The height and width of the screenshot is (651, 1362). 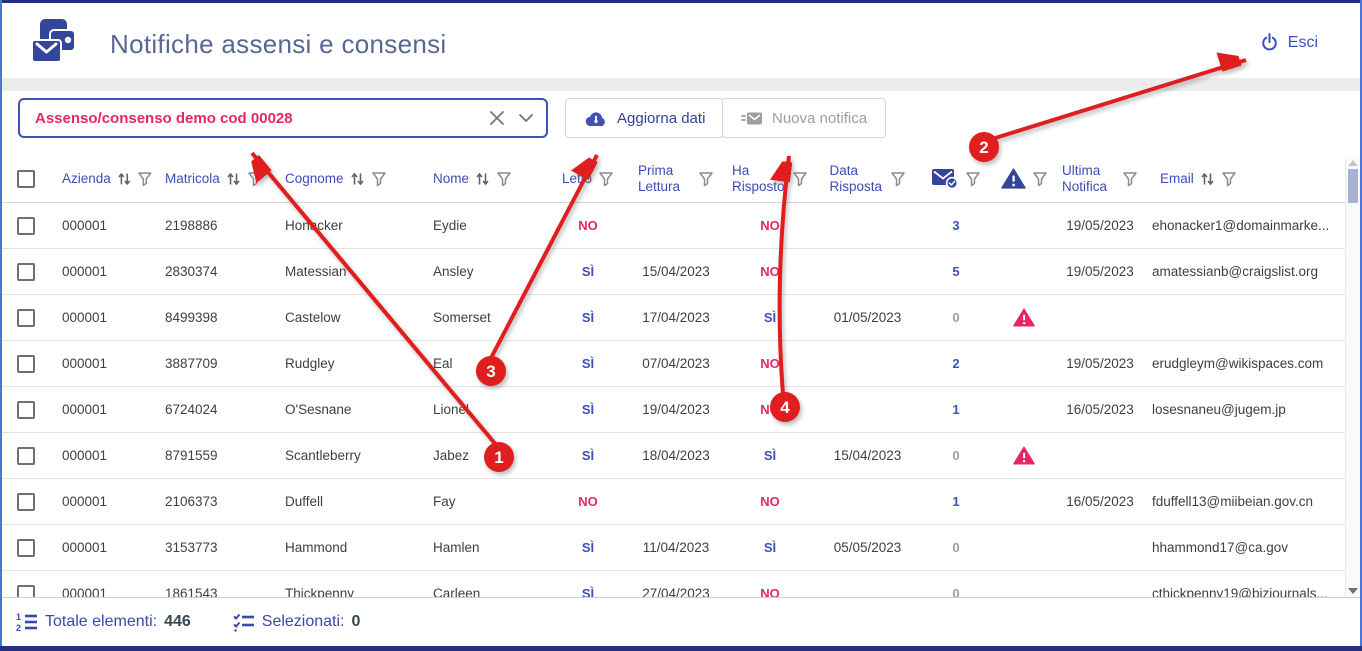 What do you see at coordinates (1353, 591) in the screenshot?
I see `scroll-down-arrow` at bounding box center [1353, 591].